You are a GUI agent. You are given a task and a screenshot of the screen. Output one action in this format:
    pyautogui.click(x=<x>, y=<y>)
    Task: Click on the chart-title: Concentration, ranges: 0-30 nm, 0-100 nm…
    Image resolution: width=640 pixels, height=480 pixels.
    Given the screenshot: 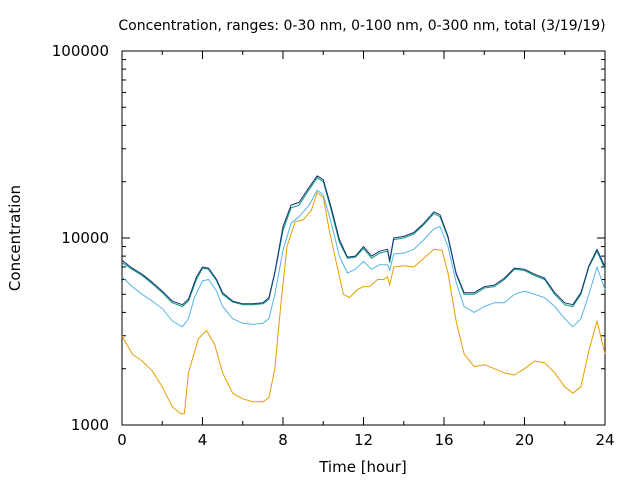 What is the action you would take?
    pyautogui.click(x=361, y=26)
    